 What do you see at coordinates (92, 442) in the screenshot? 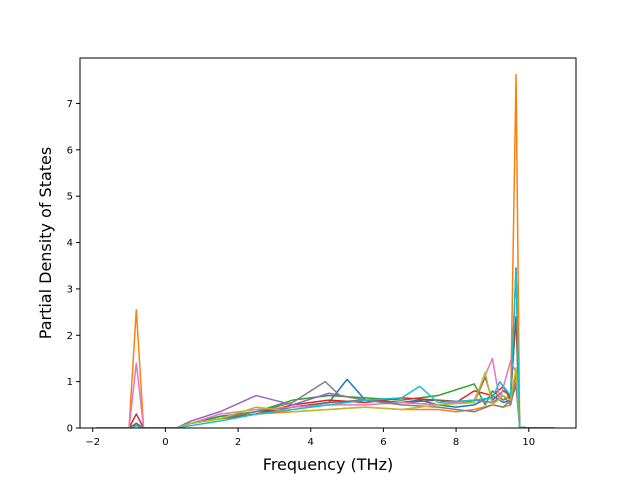
I see `x-tick-label: −2` at bounding box center [92, 442].